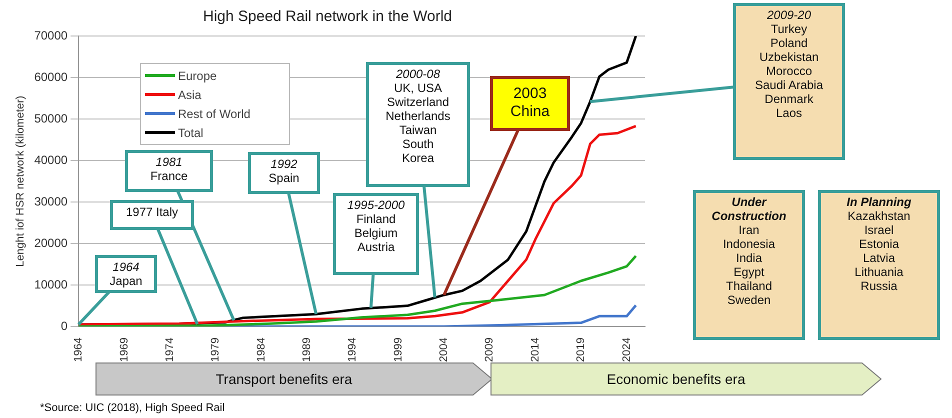 Image resolution: width=952 pixels, height=418 pixels. What do you see at coordinates (51, 159) in the screenshot?
I see `y-tick-label: 40000` at bounding box center [51, 159].